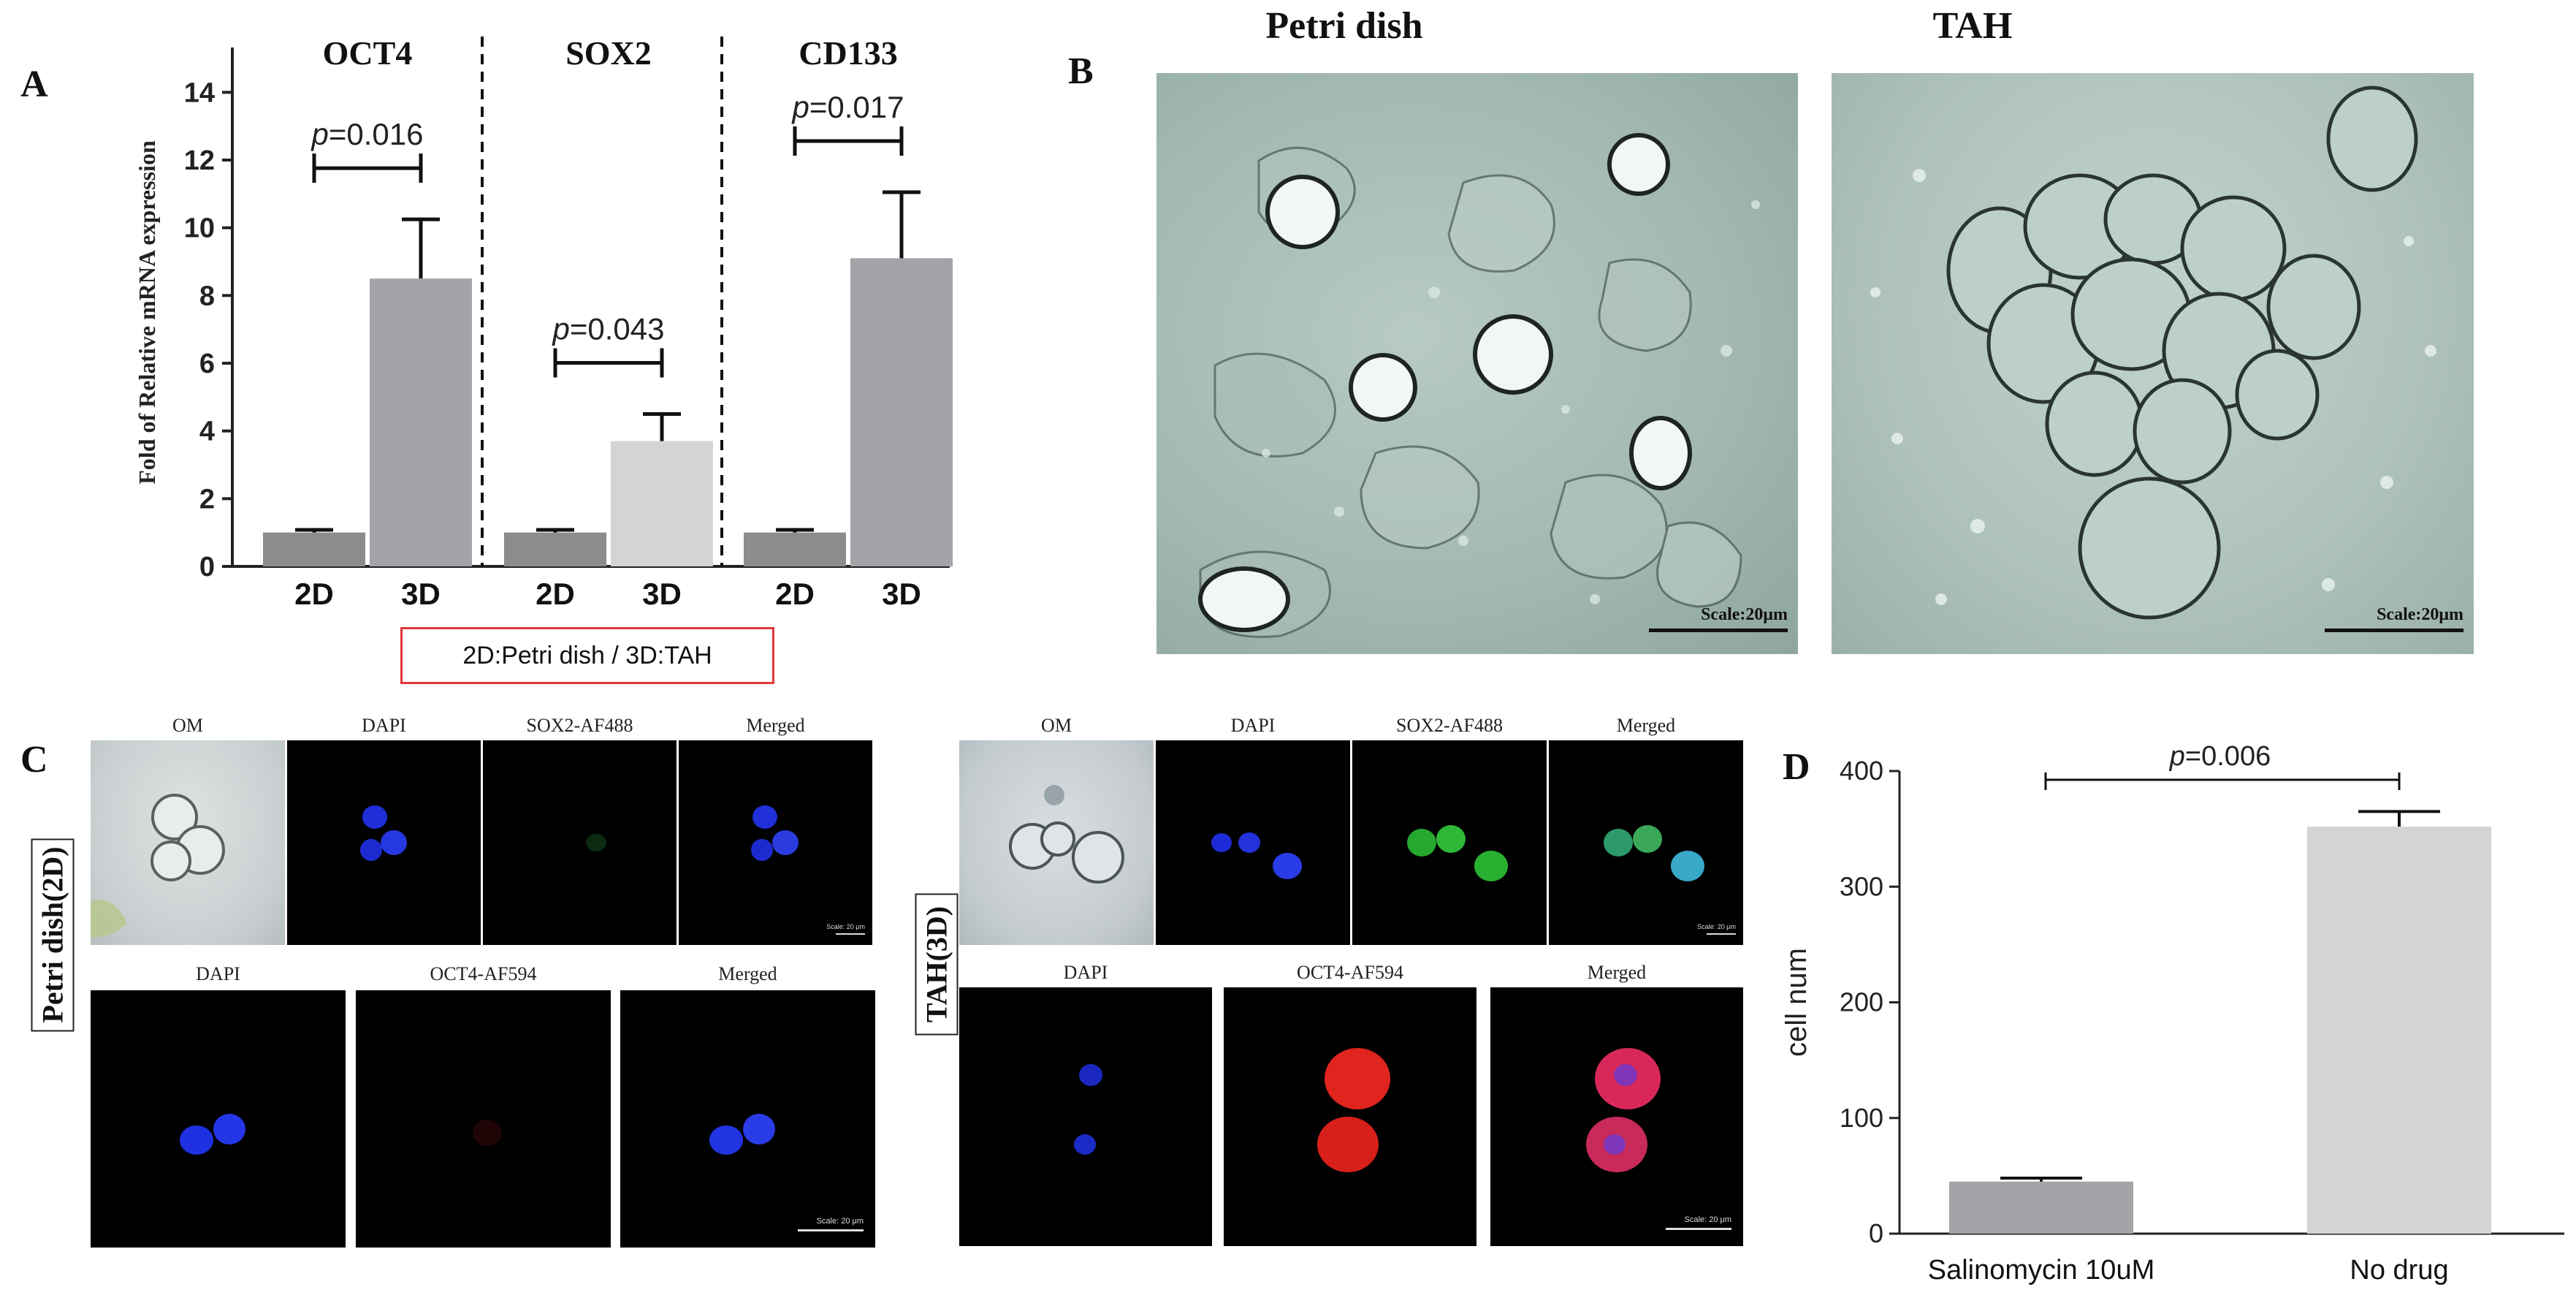 The image size is (2576, 1306). I want to click on c-3d-sox2-tile, so click(1449, 842).